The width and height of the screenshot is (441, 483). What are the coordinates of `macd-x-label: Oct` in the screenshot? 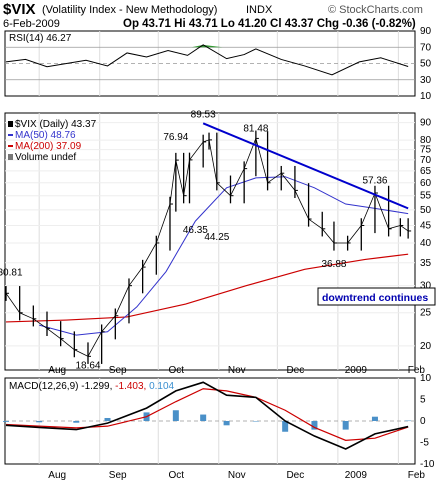 It's located at (176, 475).